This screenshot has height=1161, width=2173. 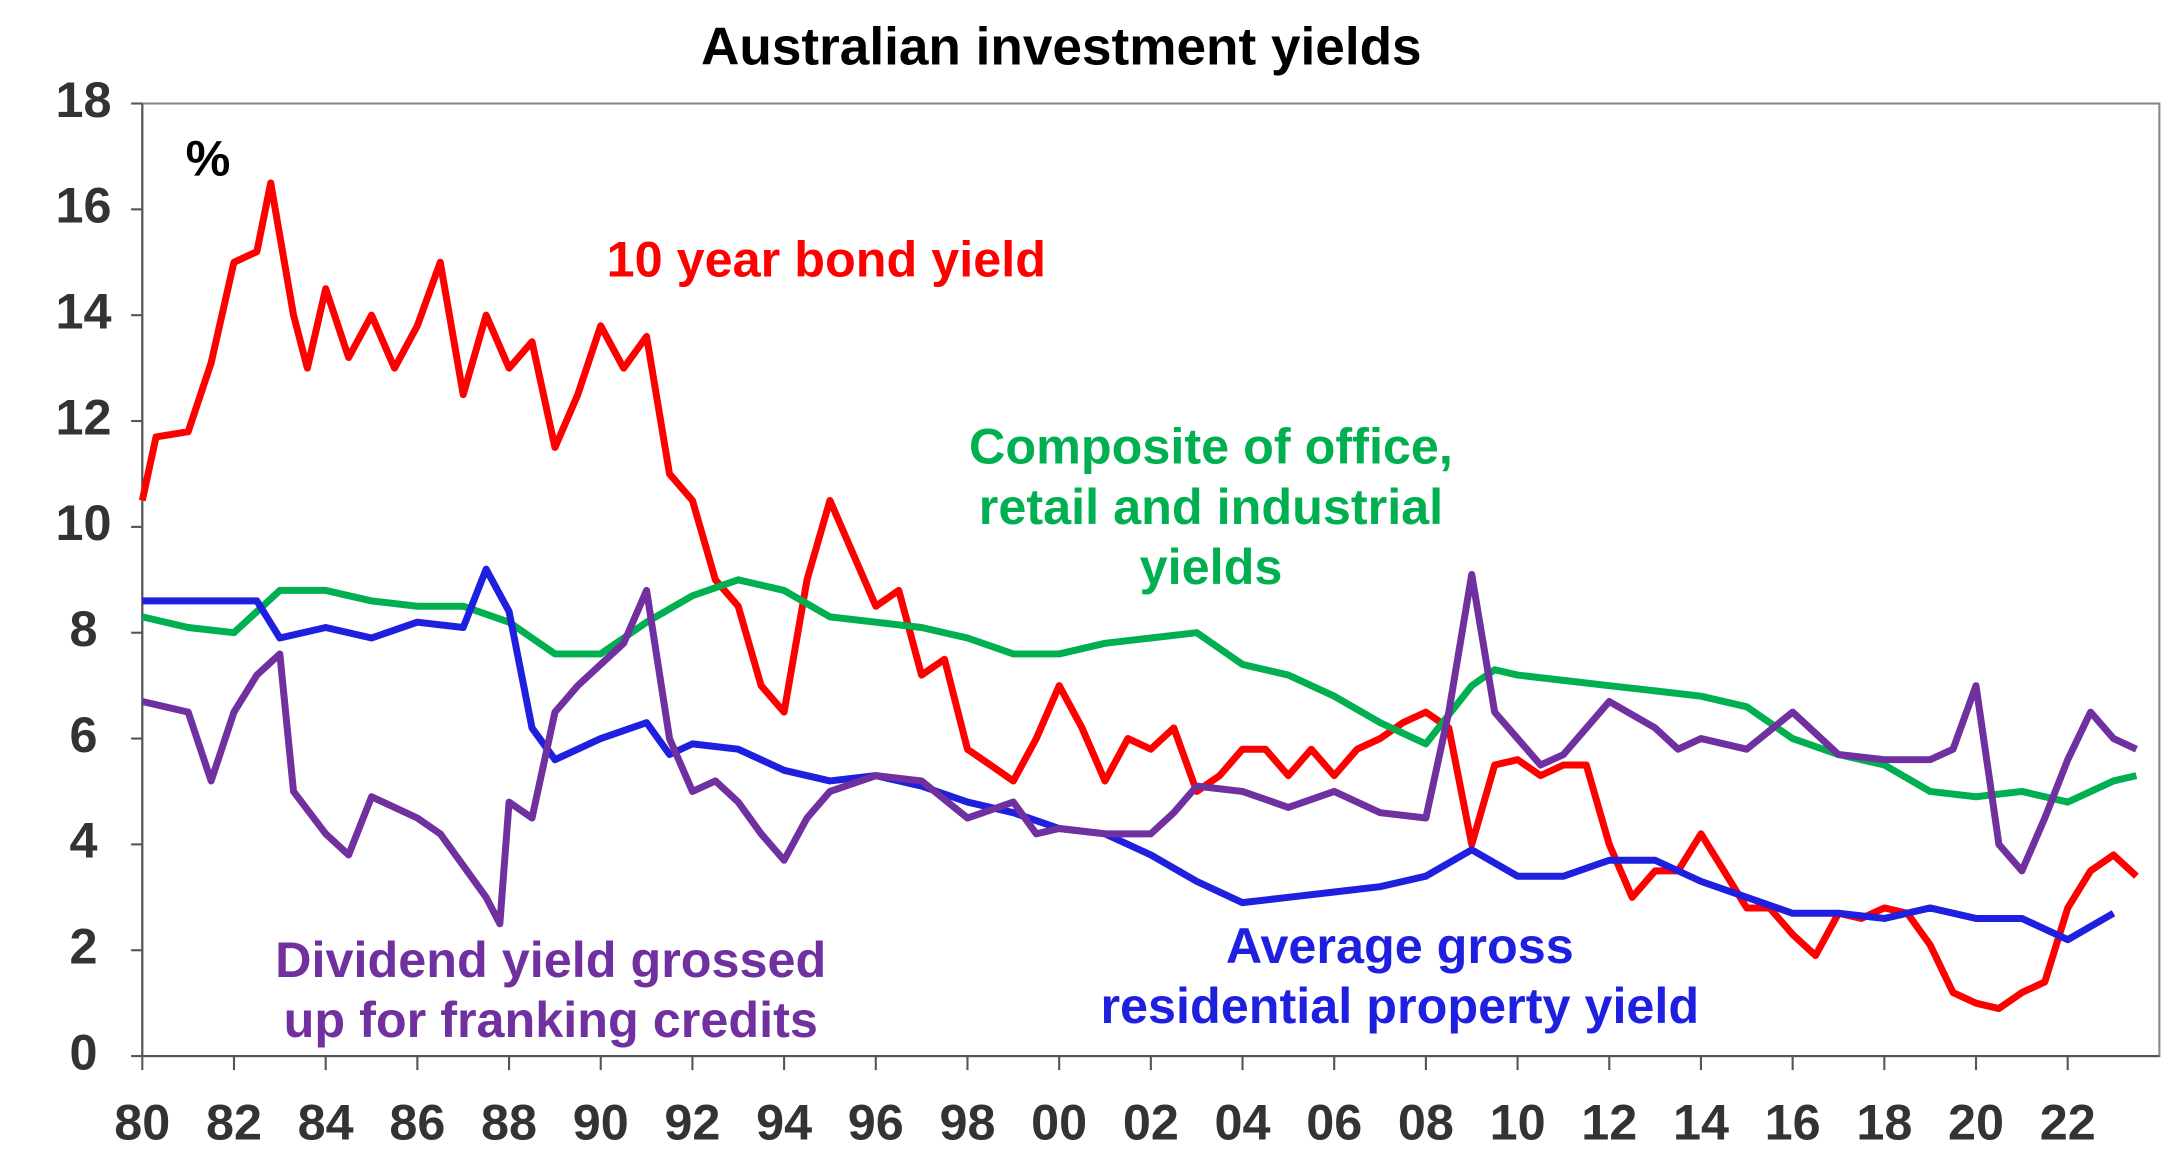 What do you see at coordinates (208, 158) in the screenshot?
I see `y-unit-label: %` at bounding box center [208, 158].